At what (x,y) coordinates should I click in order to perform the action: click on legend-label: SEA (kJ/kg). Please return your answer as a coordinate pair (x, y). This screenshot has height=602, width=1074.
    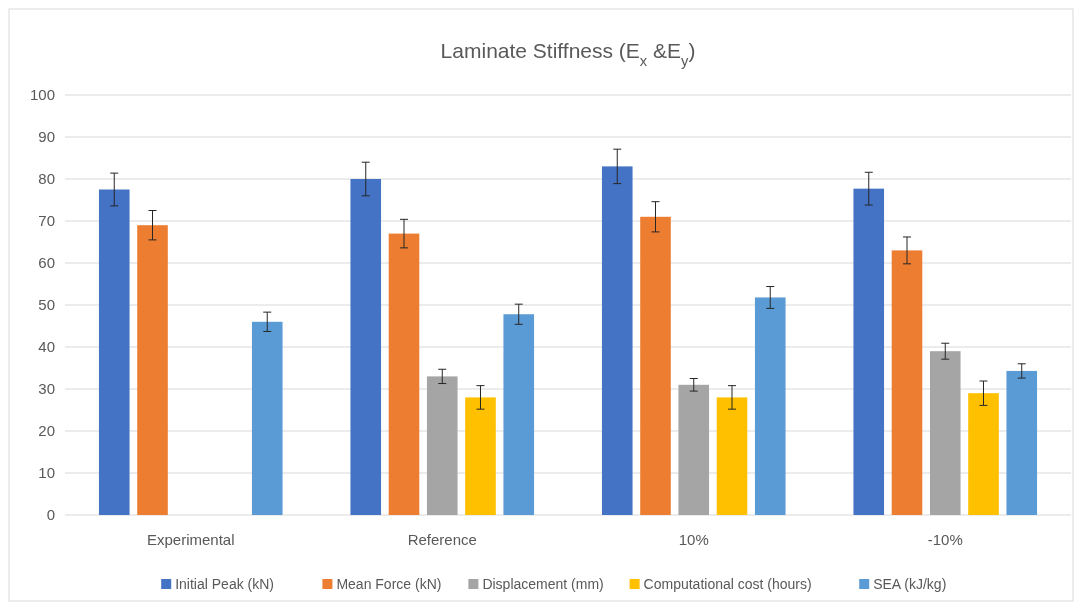
    Looking at the image, I should click on (910, 583).